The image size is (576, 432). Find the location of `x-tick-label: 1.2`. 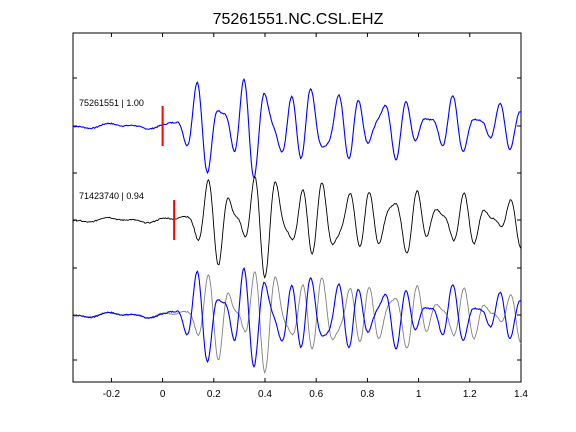

x-tick-label: 1.2 is located at coordinates (470, 394).